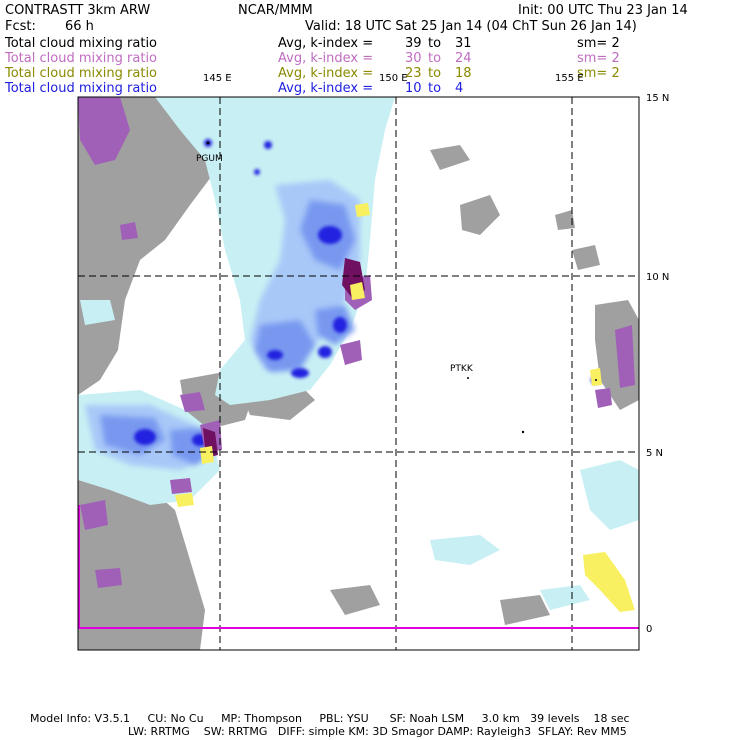 The width and height of the screenshot is (740, 740). I want to click on field-2-sm: sm= 2, so click(598, 58).